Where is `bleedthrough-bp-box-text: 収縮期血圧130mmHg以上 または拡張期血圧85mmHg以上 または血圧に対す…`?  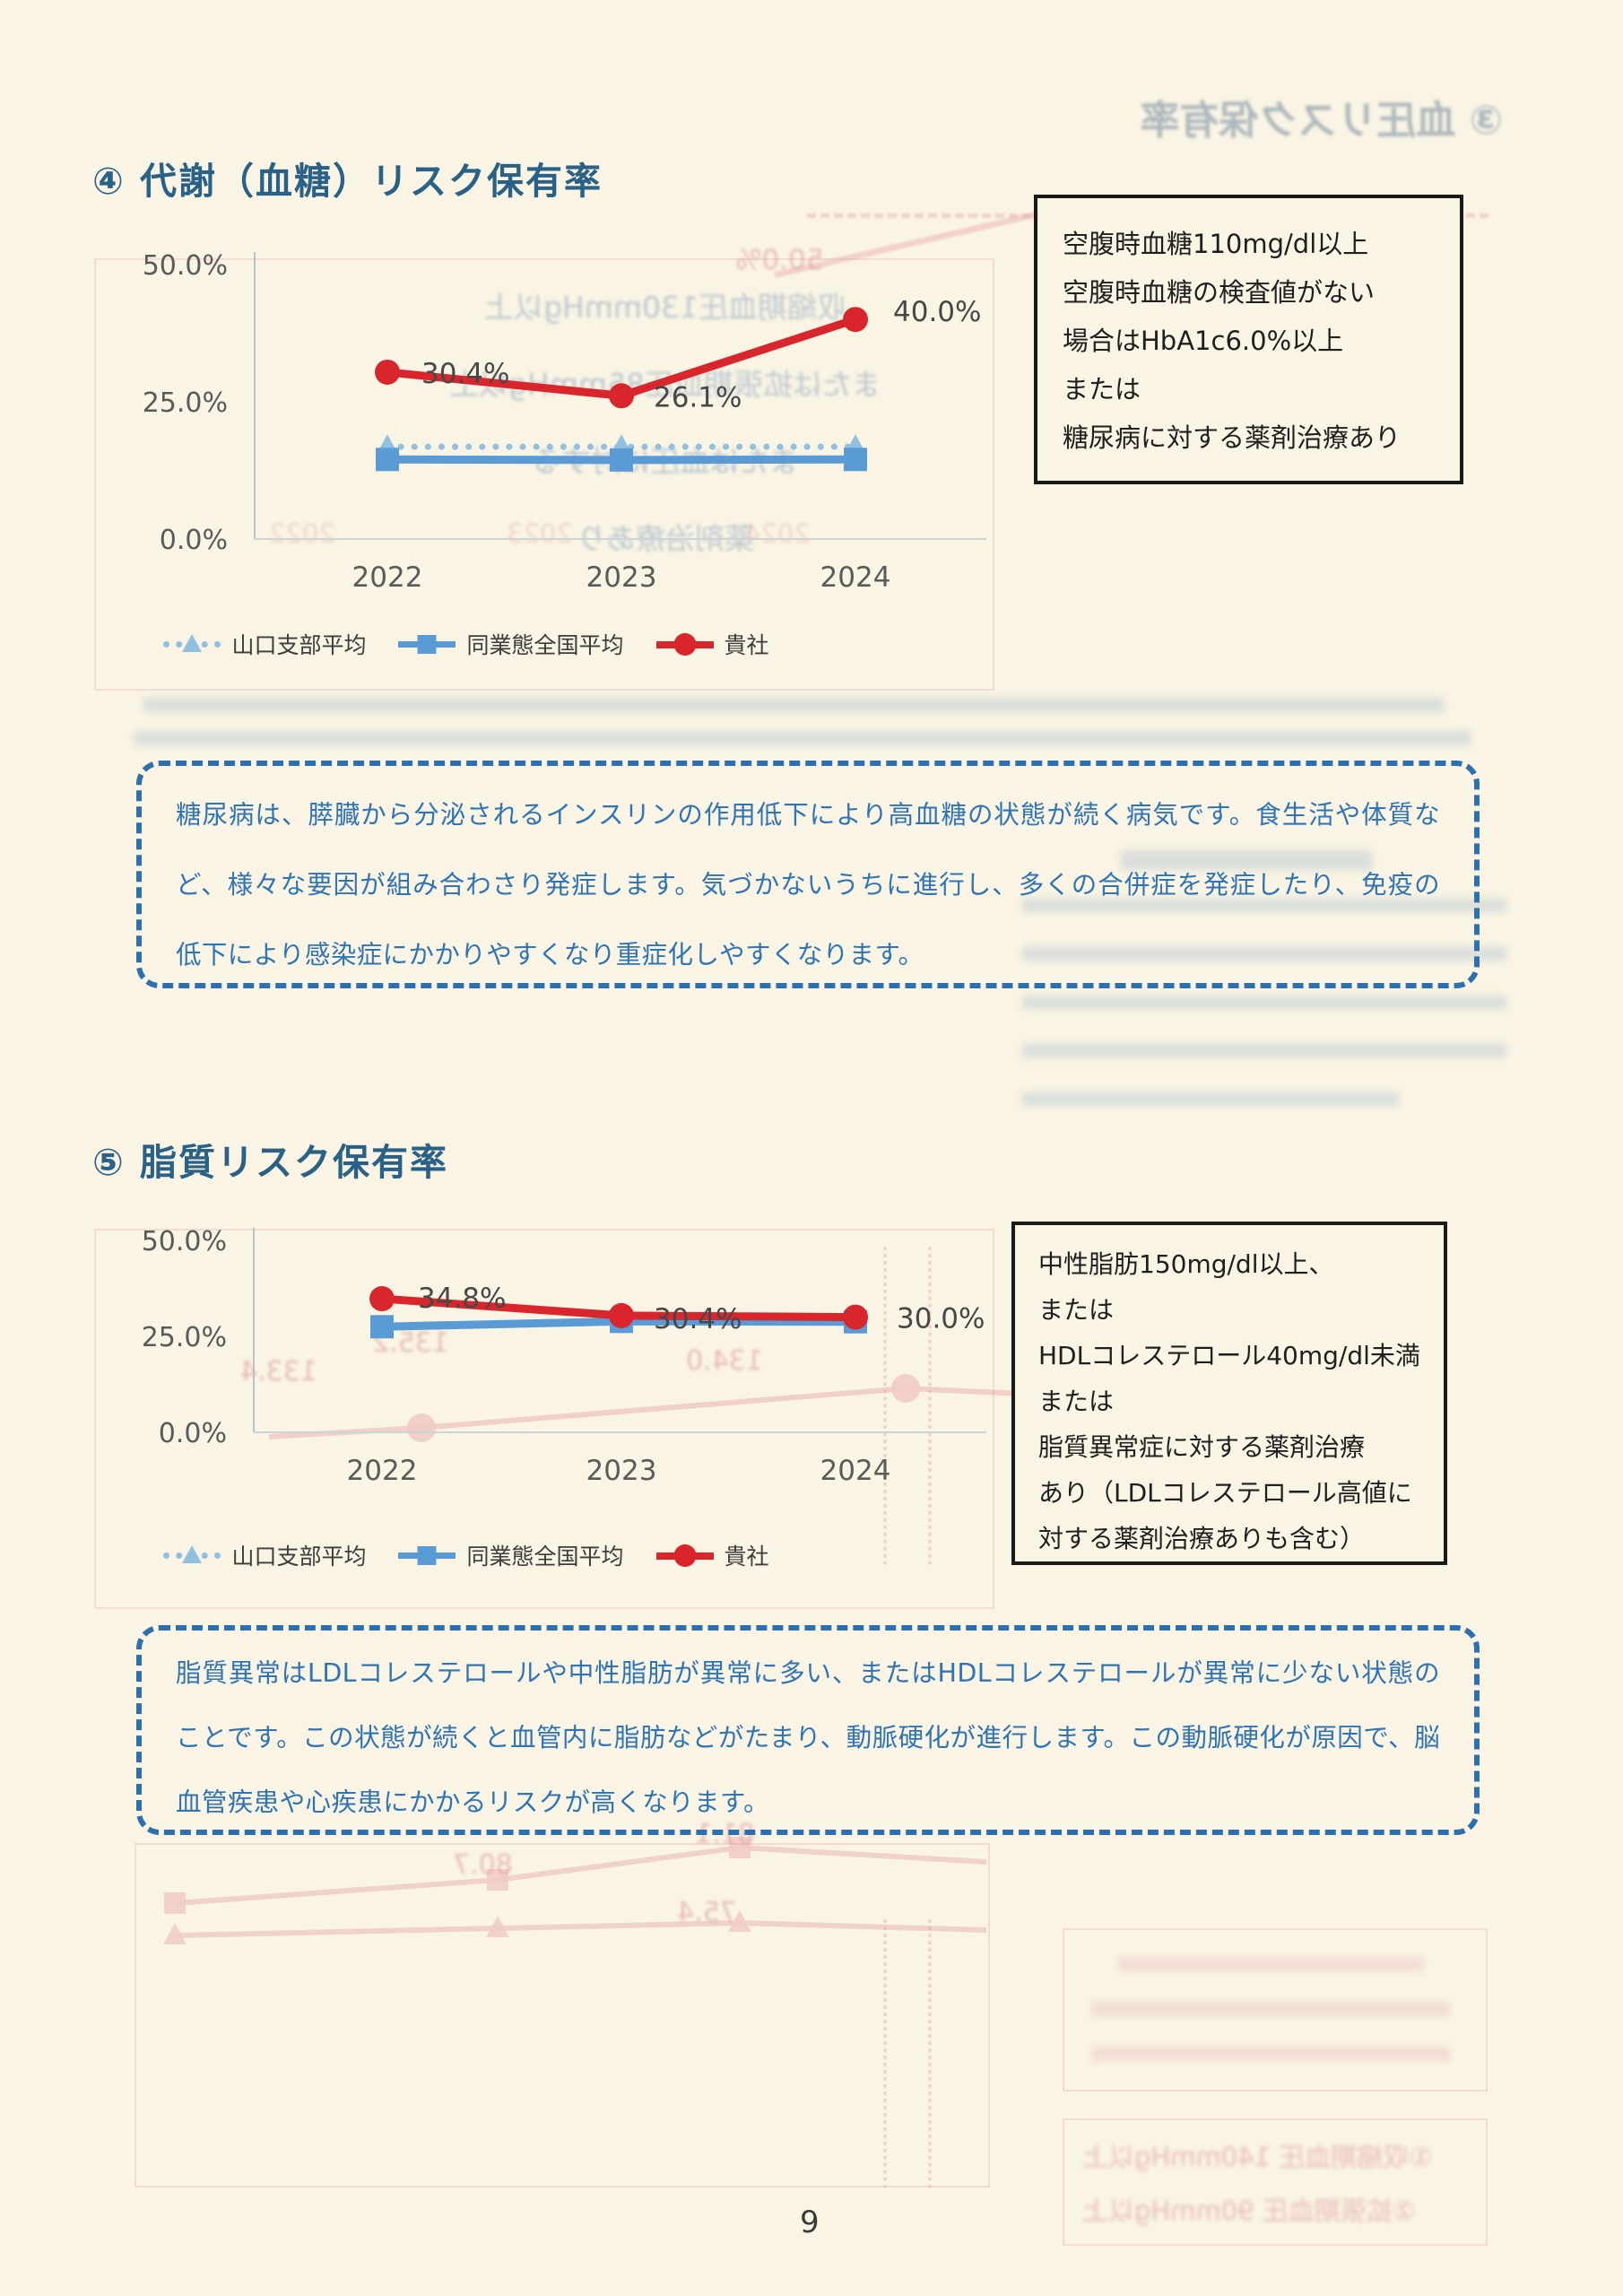
bleedthrough-bp-box-text: 収縮期血圧130mmHg以上 または拡張期血圧85mmHg以上 または血圧に対す… is located at coordinates (665, 423).